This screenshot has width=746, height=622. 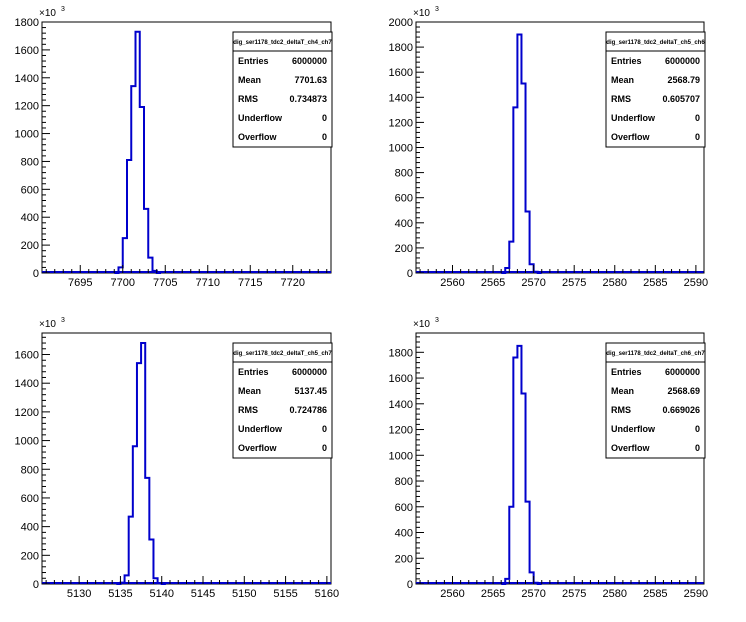 What do you see at coordinates (493, 594) in the screenshot?
I see `x-tick-label: 2565` at bounding box center [493, 594].